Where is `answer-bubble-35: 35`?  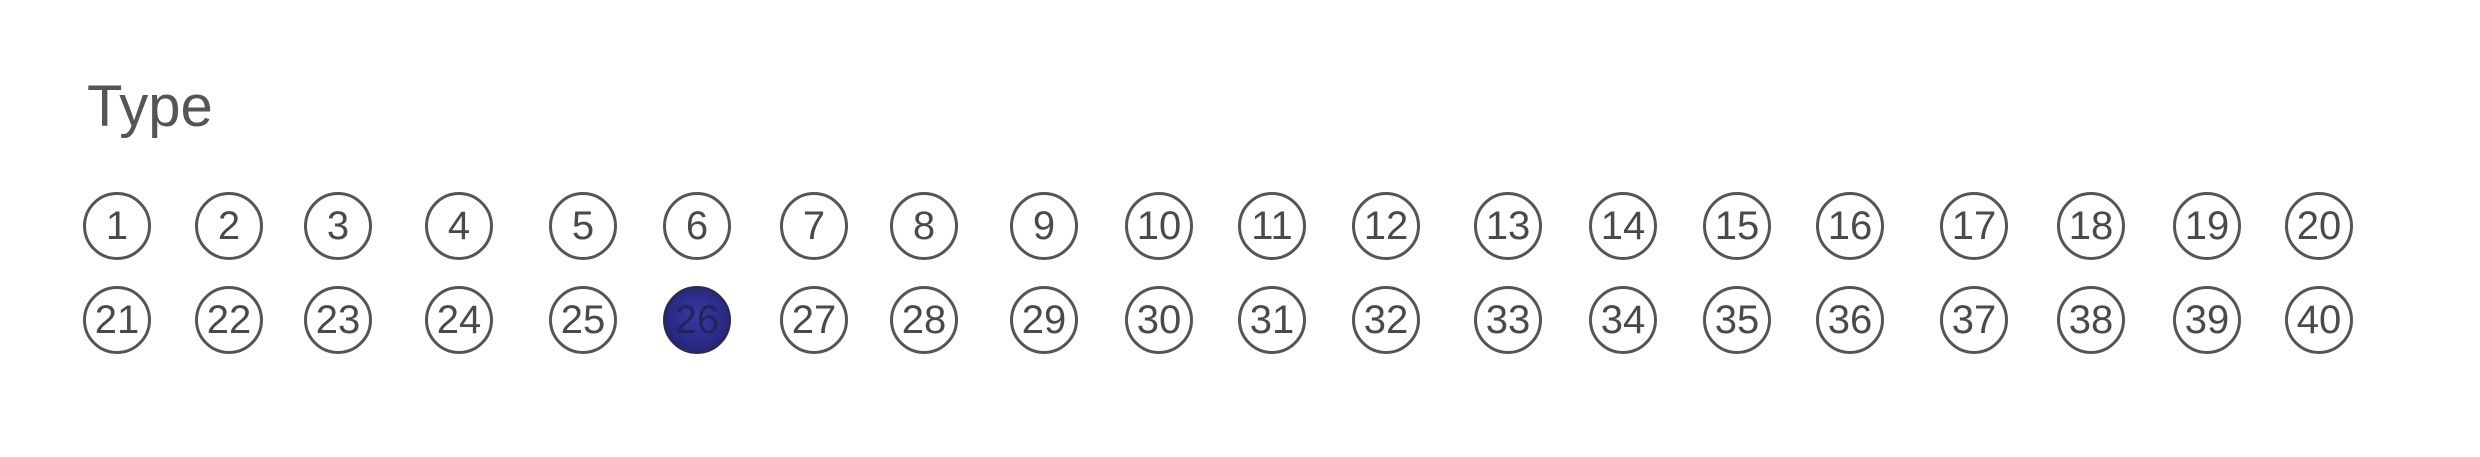
answer-bubble-35: 35 is located at coordinates (1737, 320).